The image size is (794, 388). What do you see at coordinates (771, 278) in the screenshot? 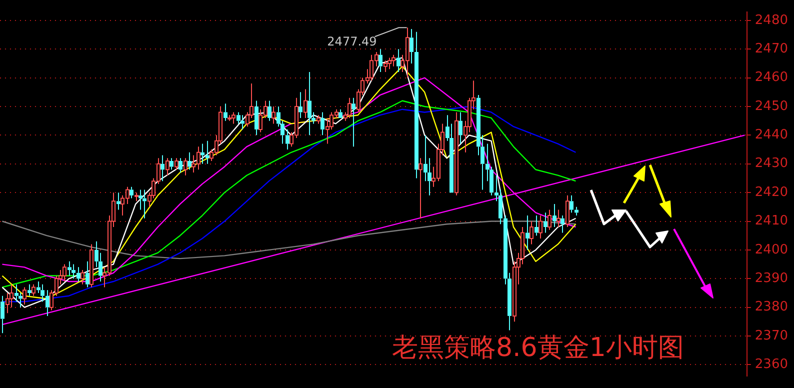
I see `y-tick-label: 2390` at bounding box center [771, 278].